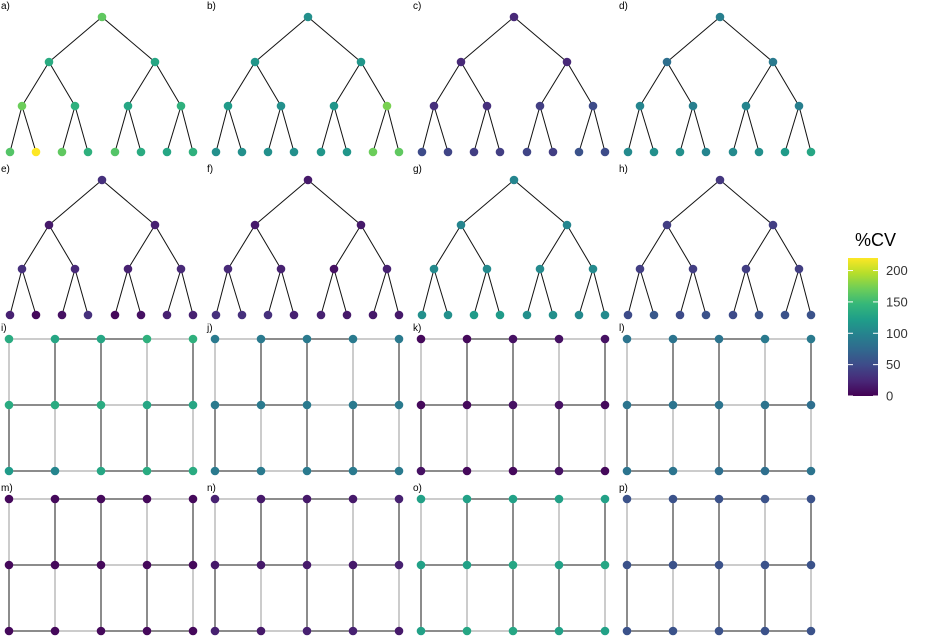 This screenshot has width=936, height=640. What do you see at coordinates (210, 169) in the screenshot?
I see `panel-label: f)` at bounding box center [210, 169].